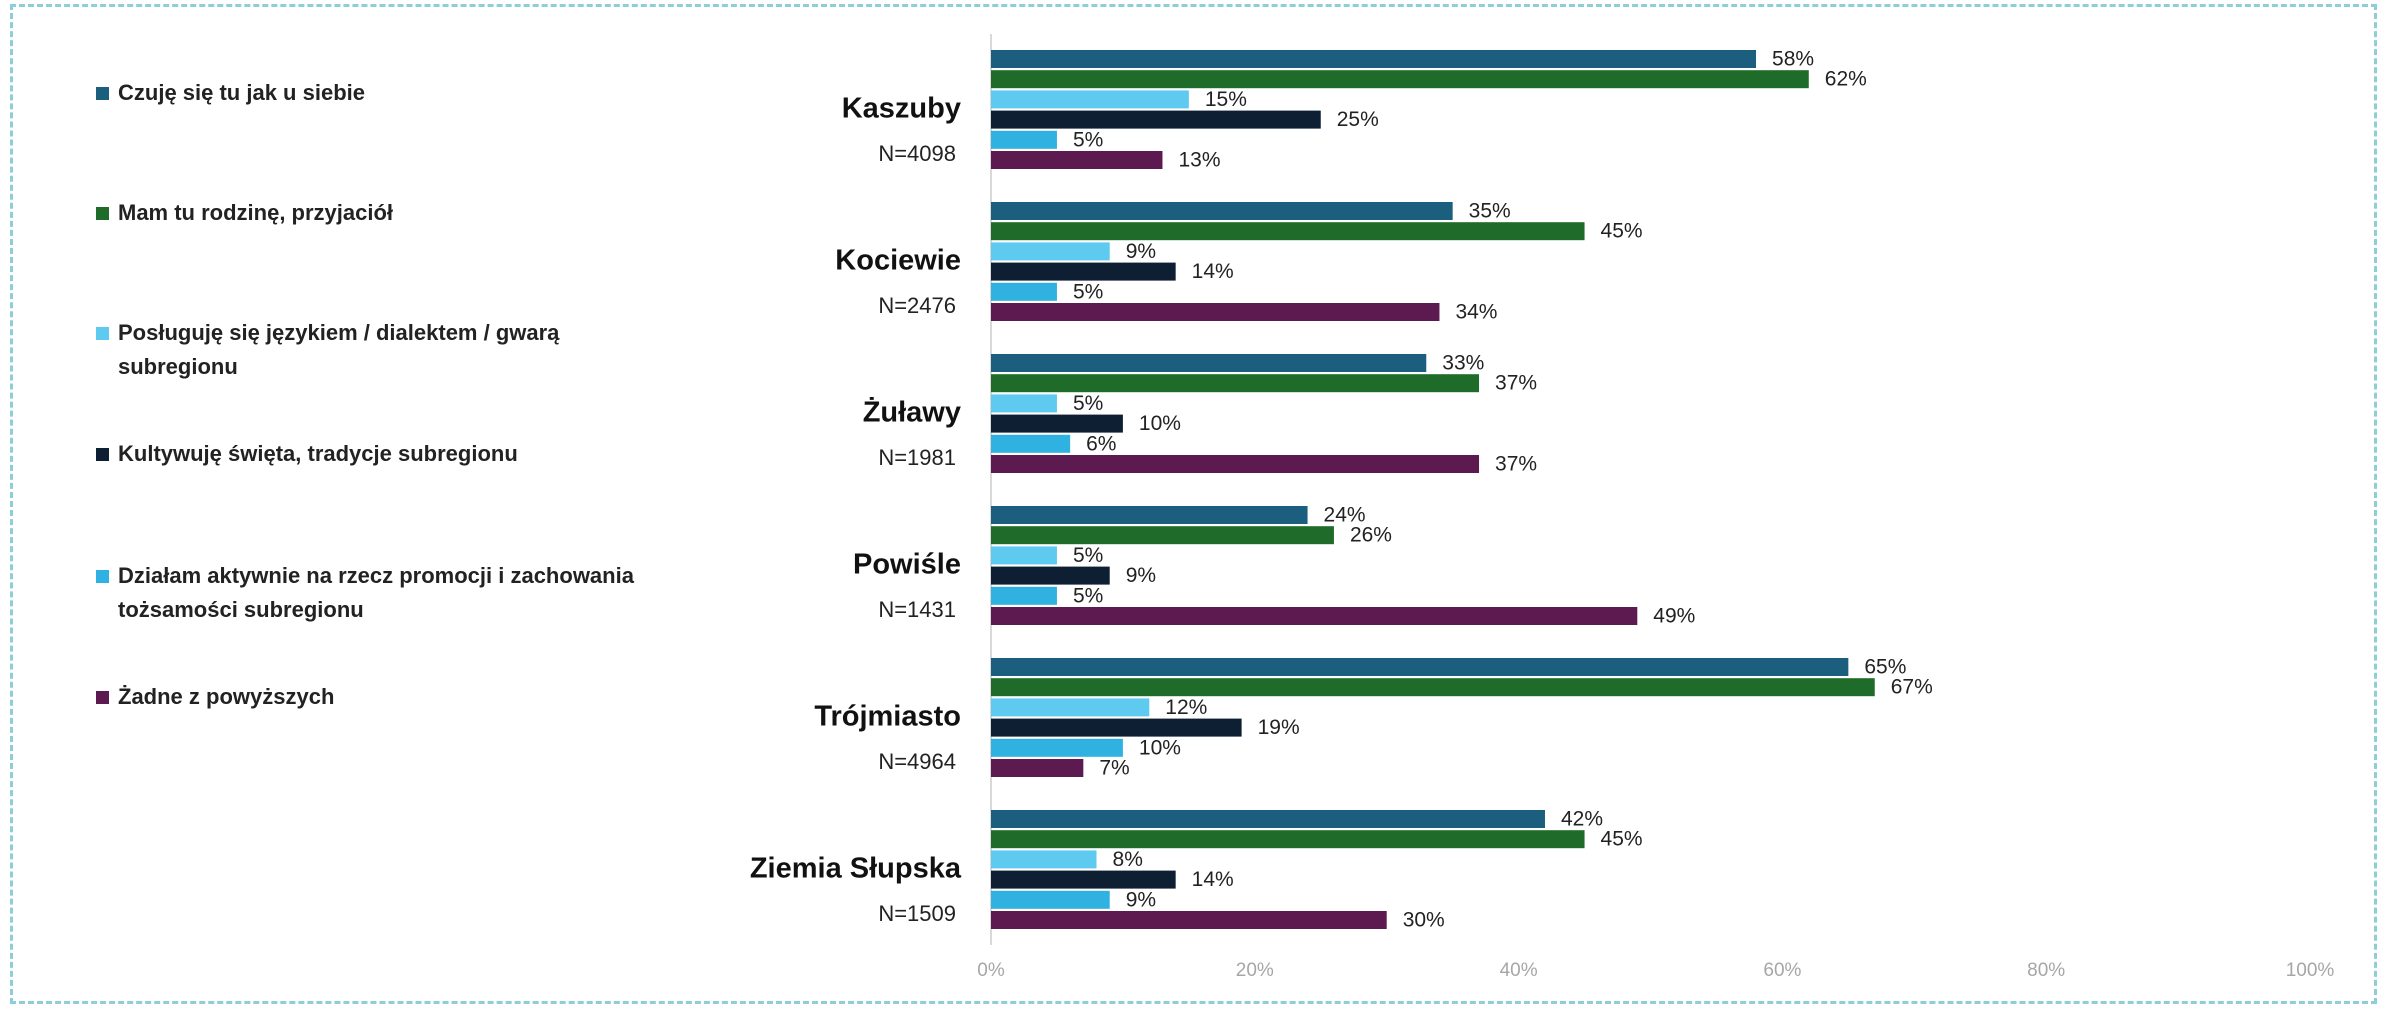 Image resolution: width=2391 pixels, height=1012 pixels. What do you see at coordinates (1885, 667) in the screenshot?
I see `value-label: 65%` at bounding box center [1885, 667].